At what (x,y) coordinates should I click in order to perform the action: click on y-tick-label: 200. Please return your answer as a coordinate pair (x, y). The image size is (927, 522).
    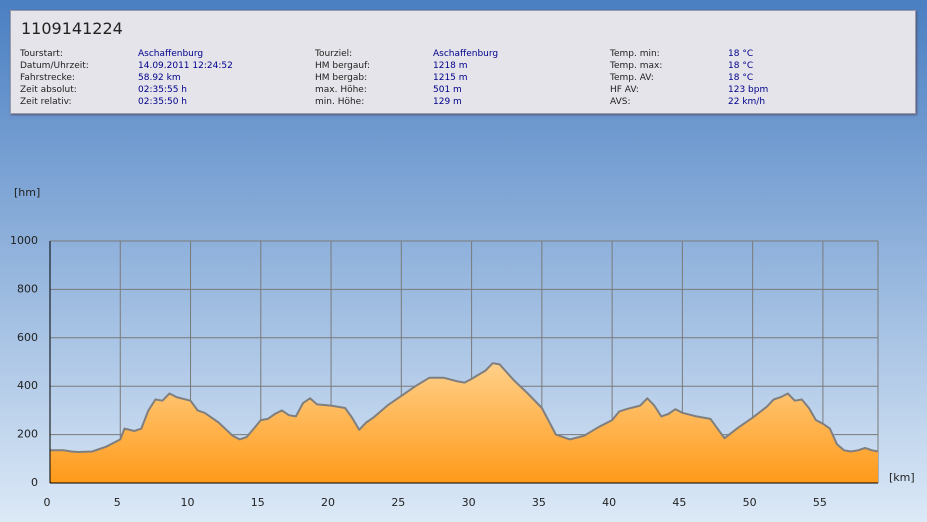
    Looking at the image, I should click on (27, 434).